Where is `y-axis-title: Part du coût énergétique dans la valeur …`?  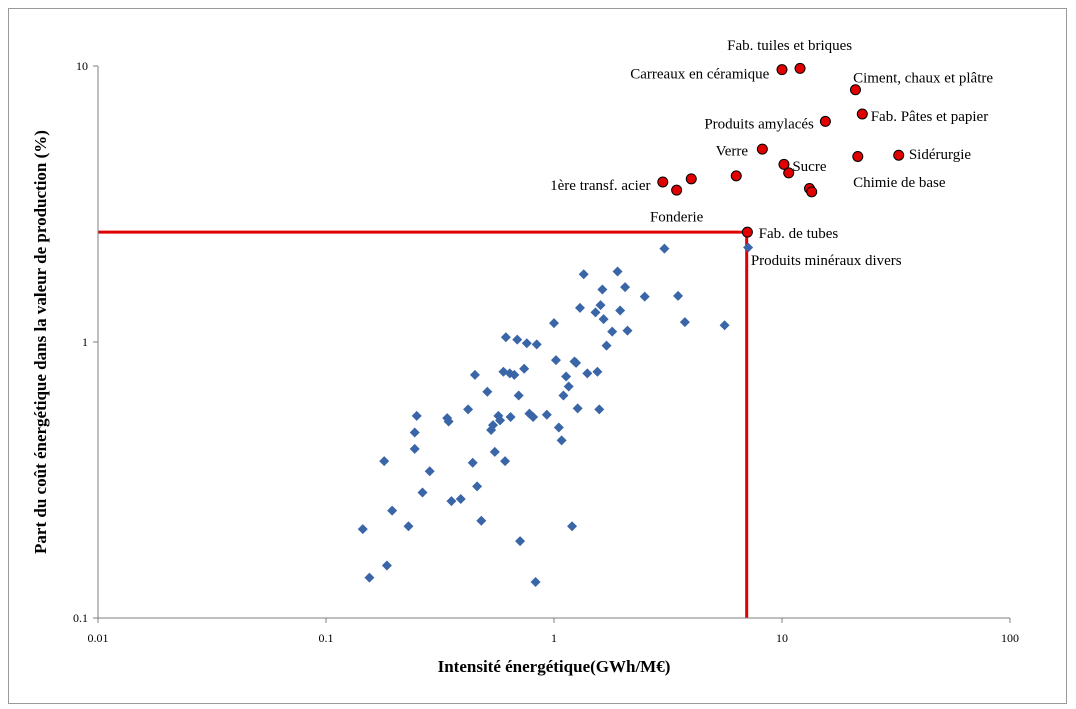
y-axis-title: Part du coût énergétique dans la valeur … is located at coordinates (40, 342).